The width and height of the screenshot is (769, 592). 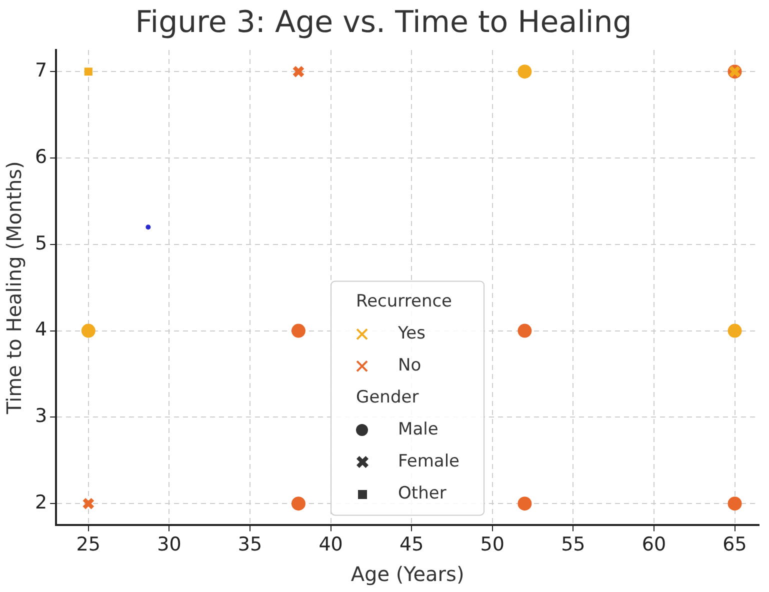 What do you see at coordinates (573, 545) in the screenshot?
I see `x-tick-label: 55` at bounding box center [573, 545].